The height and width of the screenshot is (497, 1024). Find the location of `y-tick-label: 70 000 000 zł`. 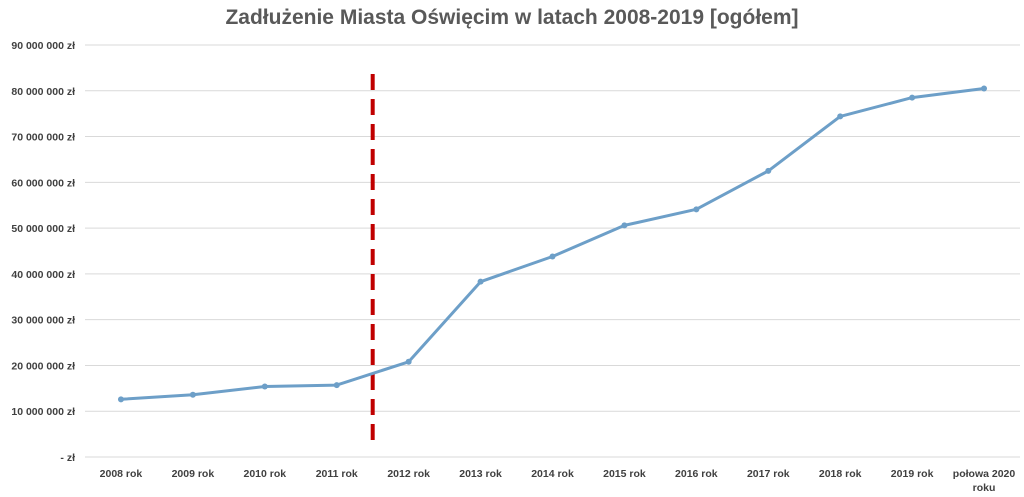

y-tick-label: 70 000 000 zł is located at coordinates (43, 138).